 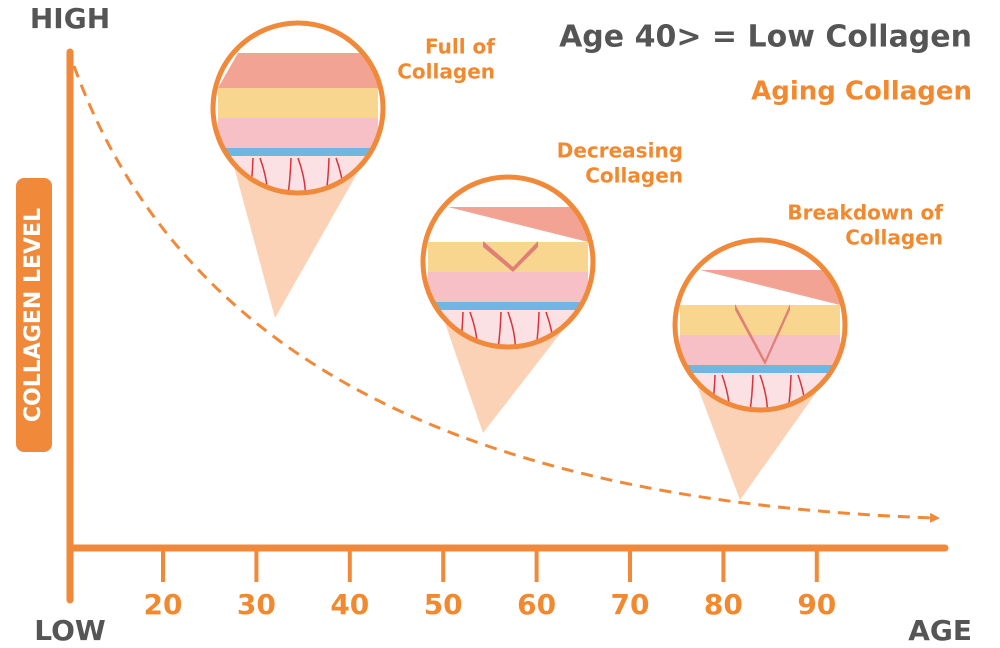 I want to click on x-title: AGE, so click(x=940, y=630).